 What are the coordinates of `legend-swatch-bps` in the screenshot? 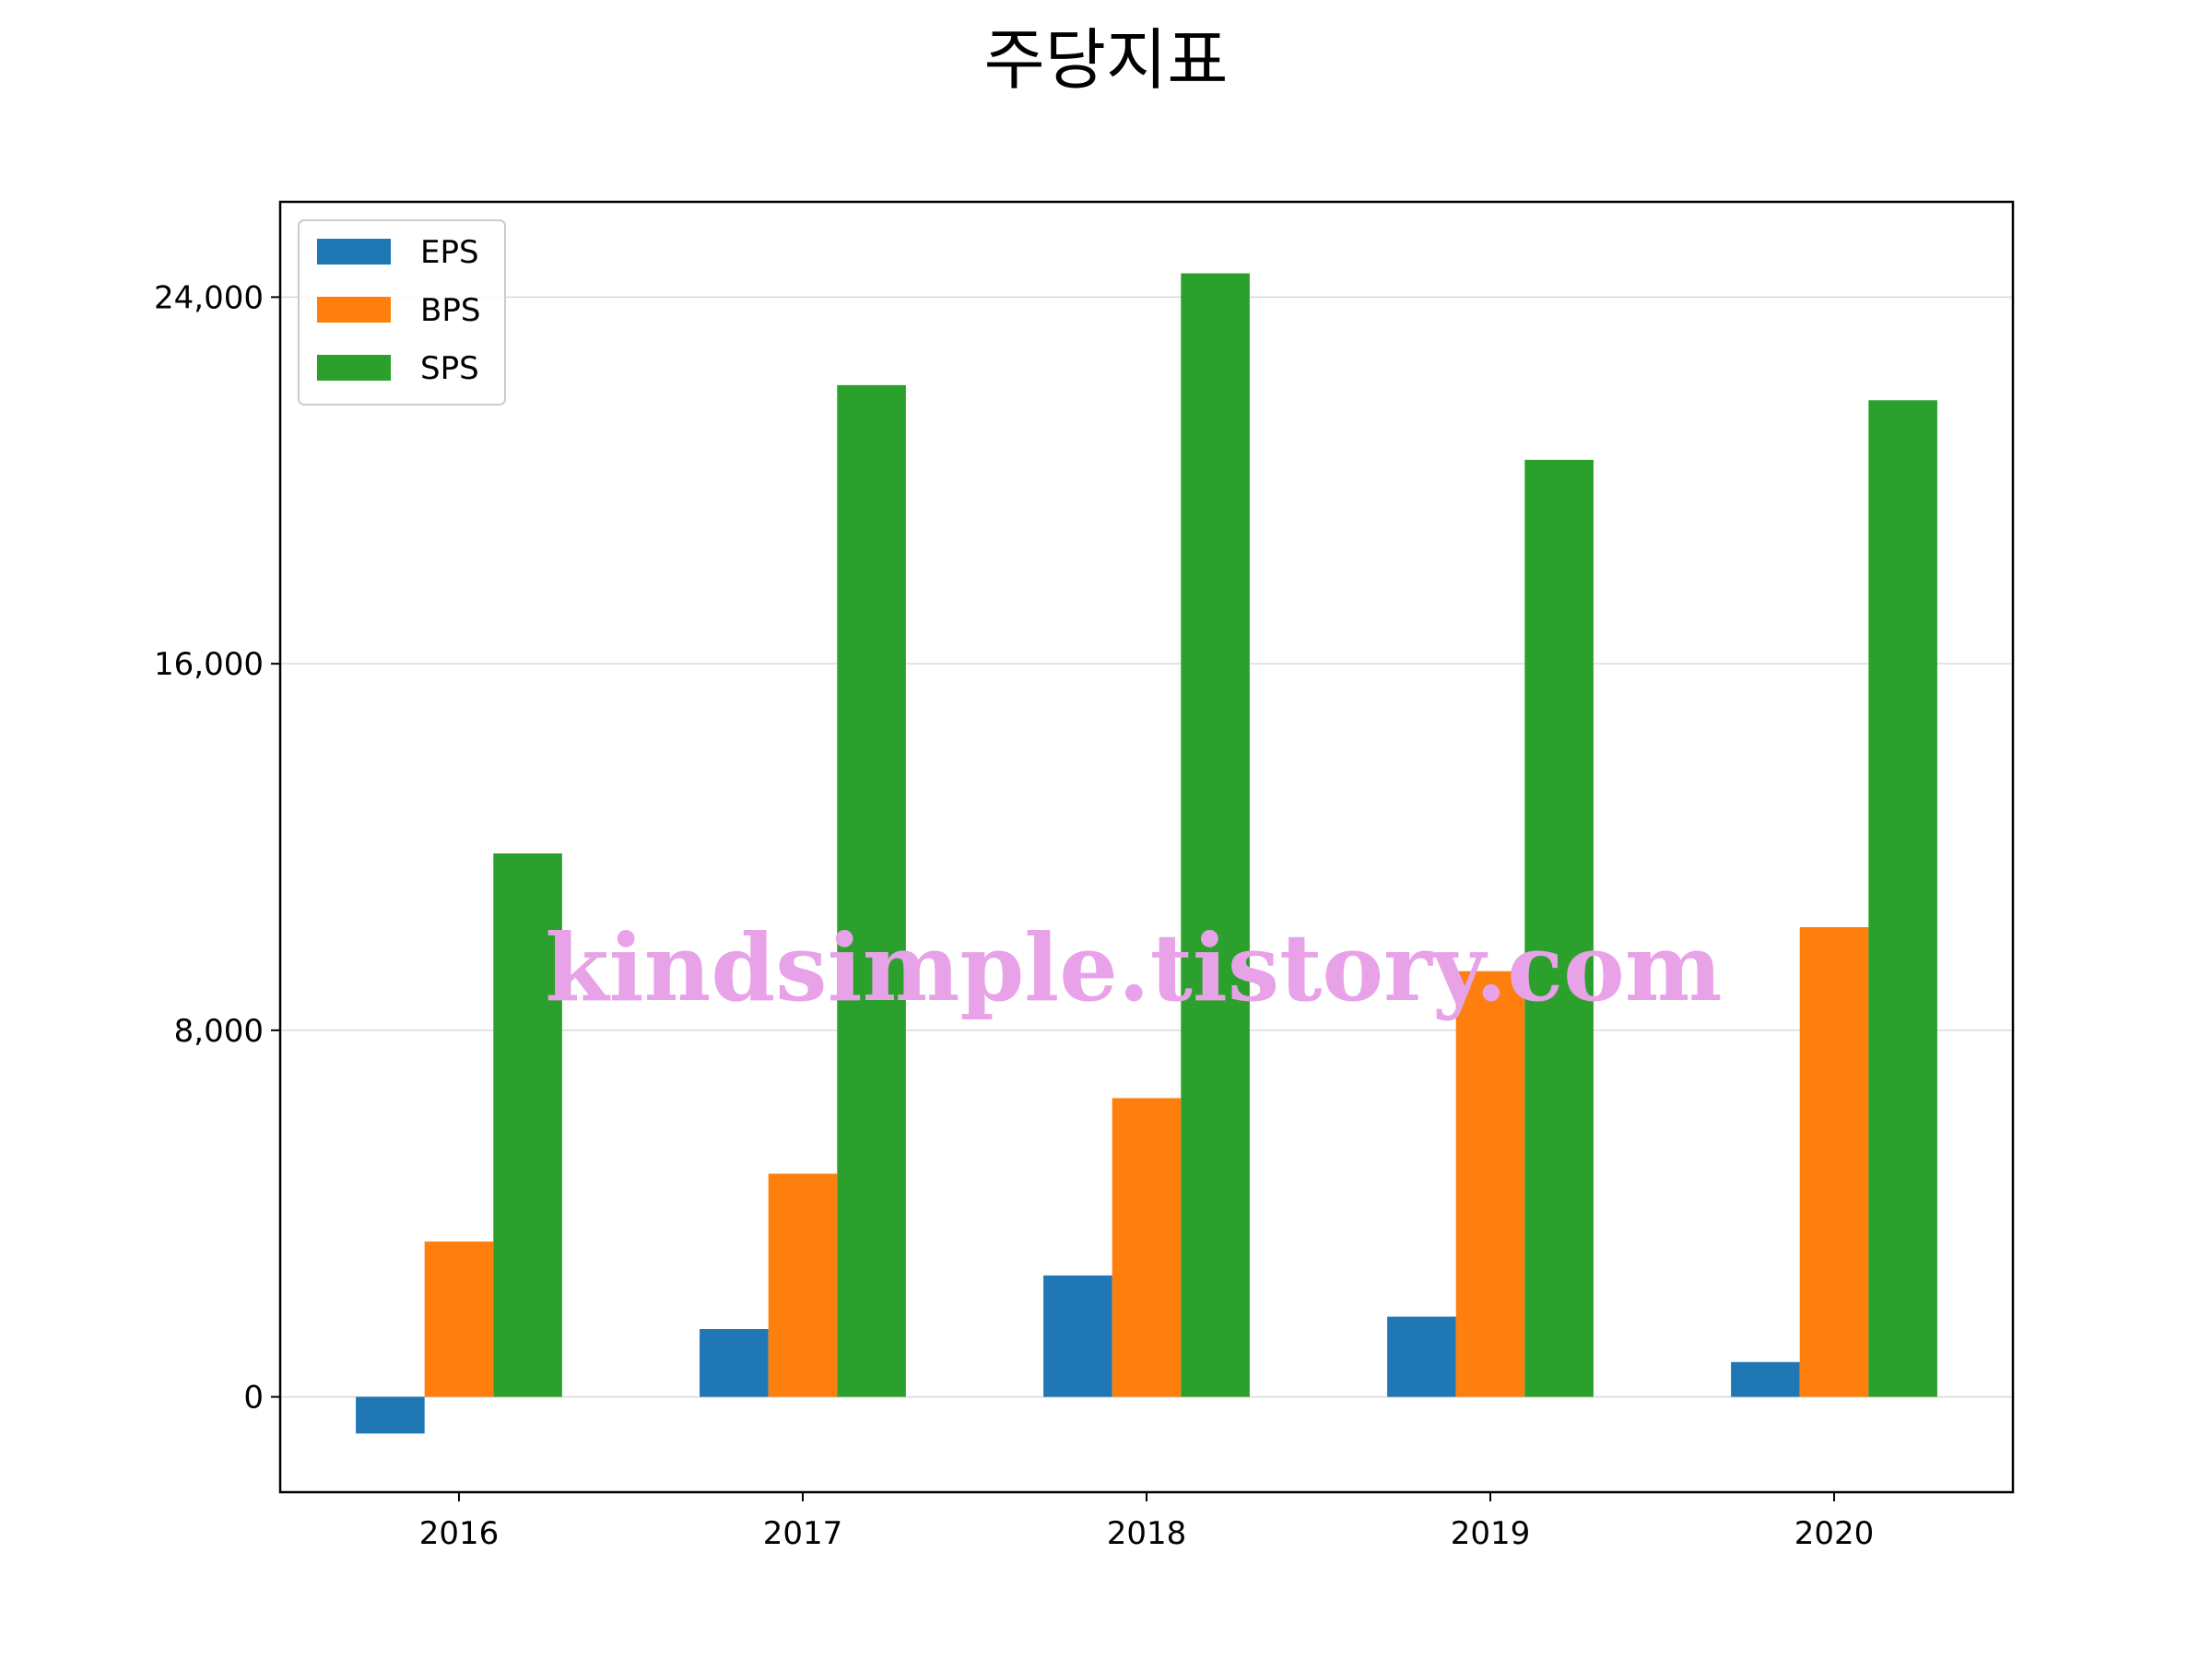 It's located at (354, 310).